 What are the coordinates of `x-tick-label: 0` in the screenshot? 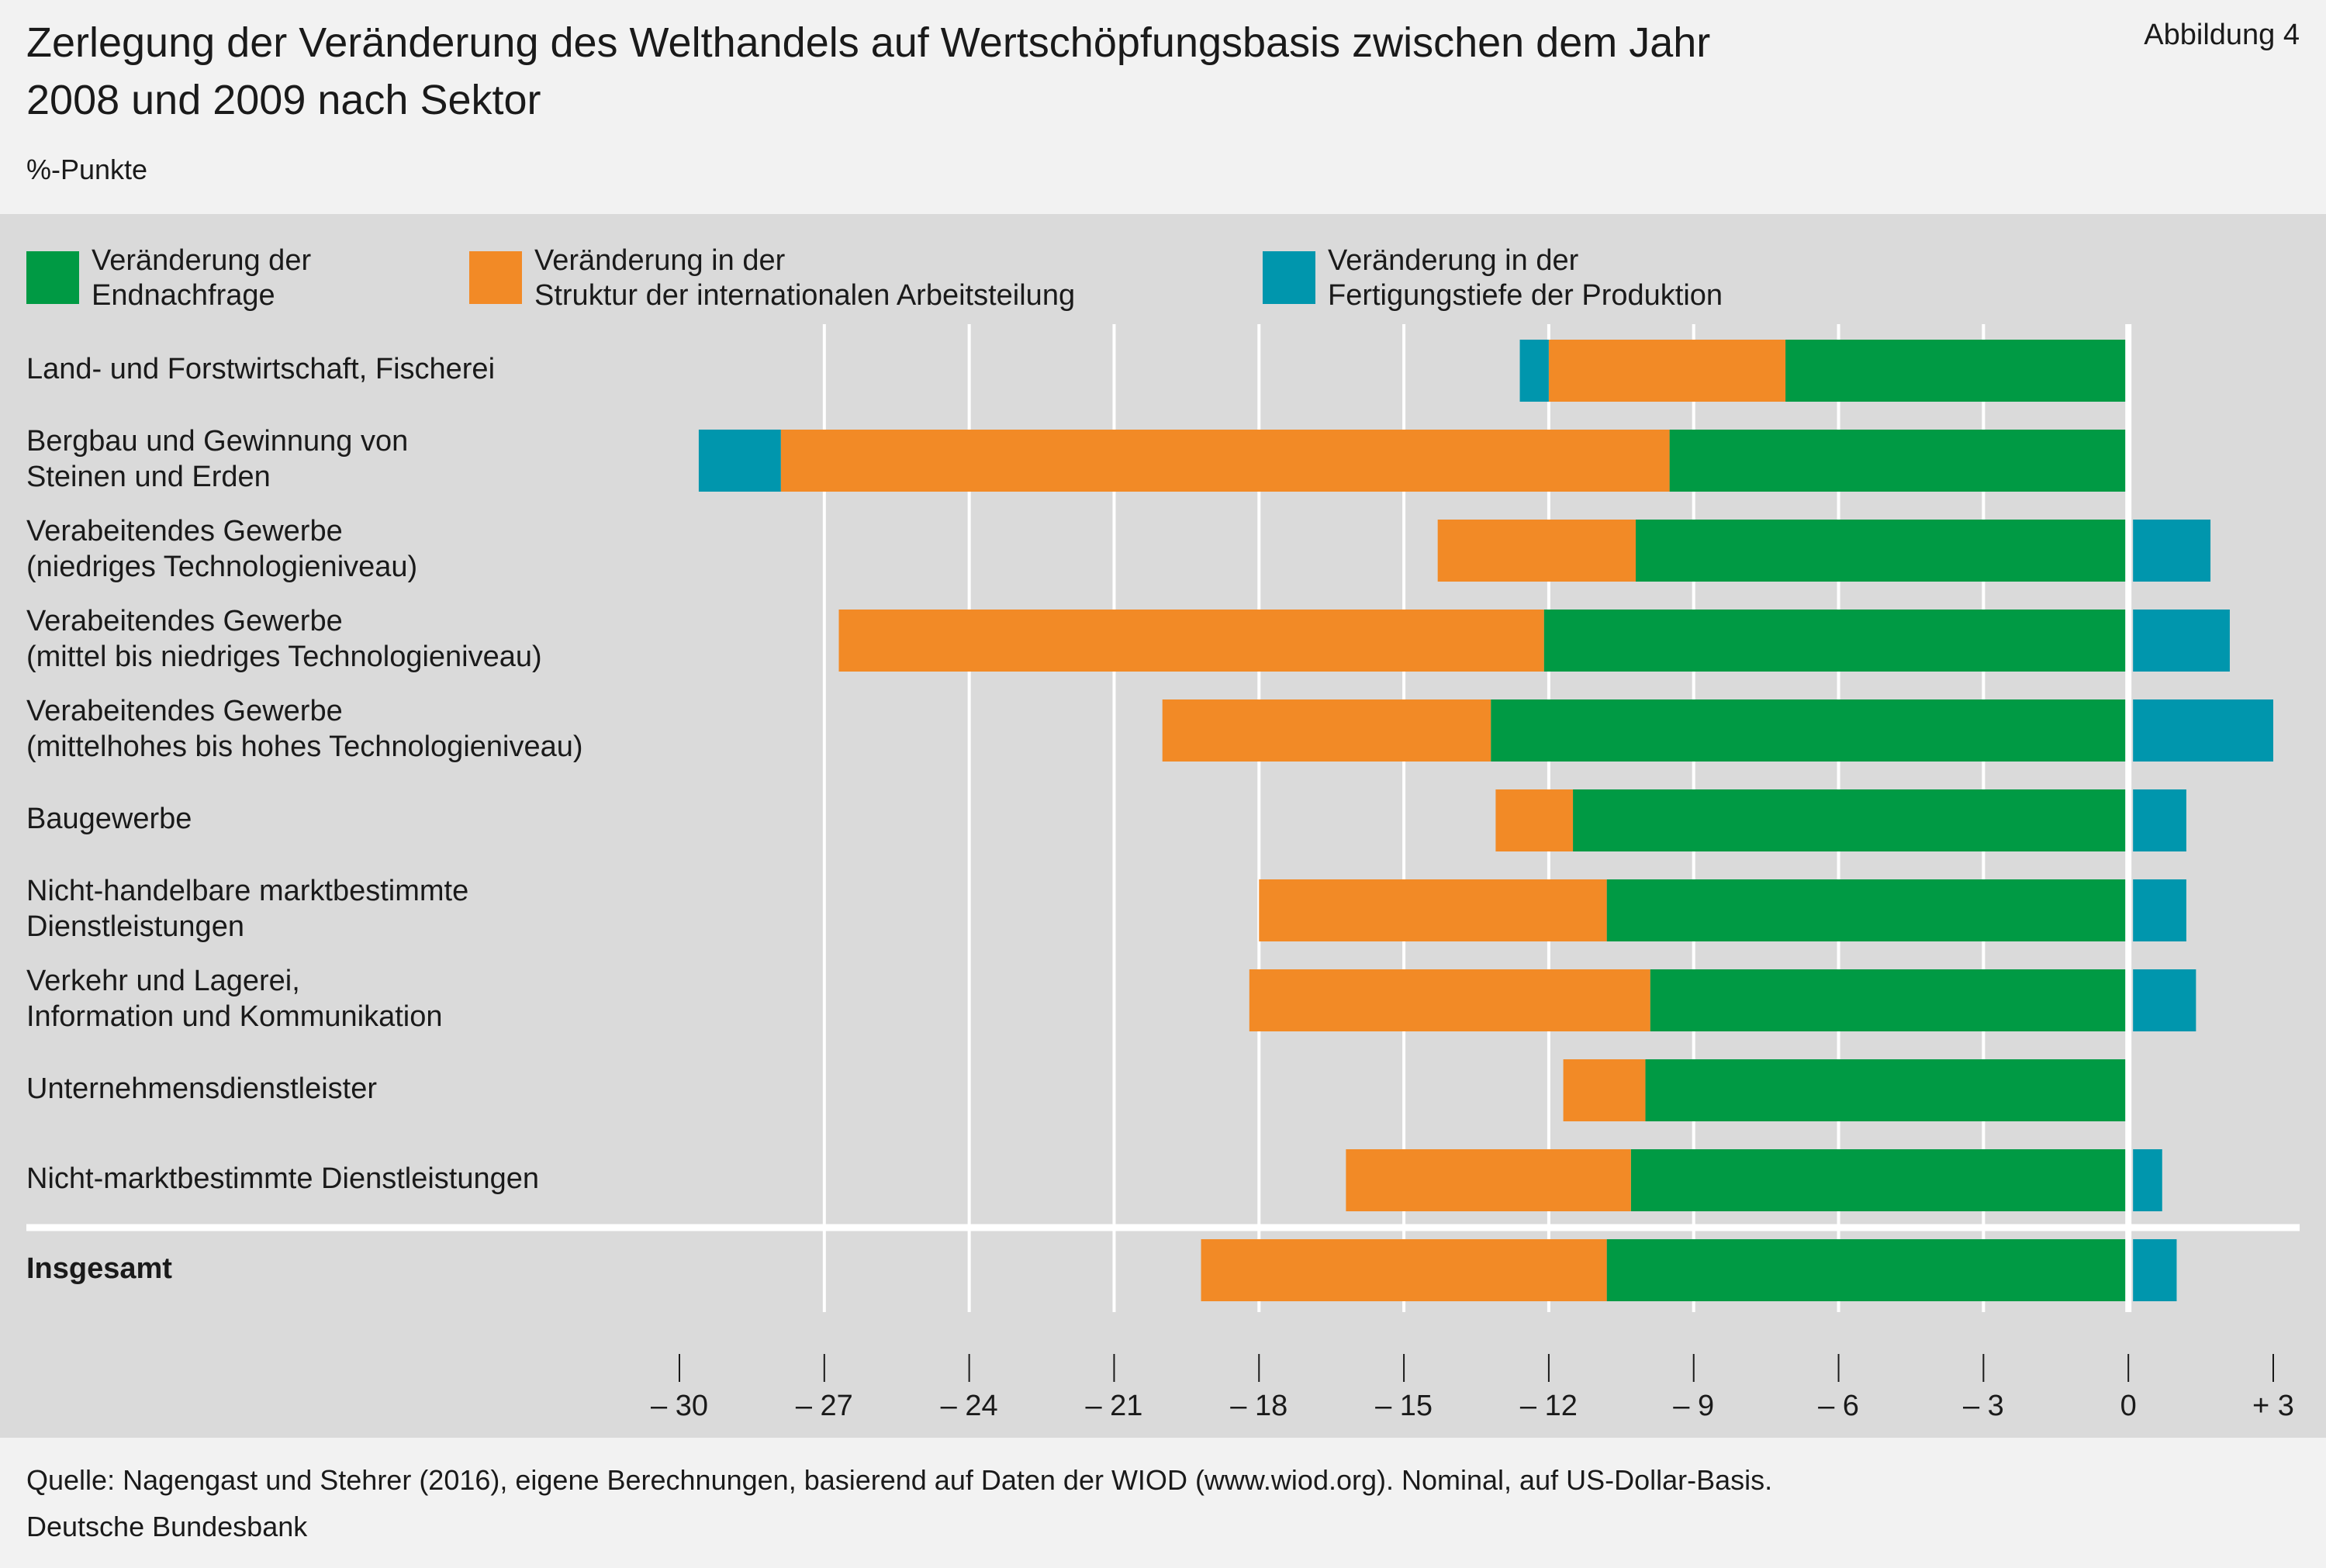 It's located at (2128, 1406).